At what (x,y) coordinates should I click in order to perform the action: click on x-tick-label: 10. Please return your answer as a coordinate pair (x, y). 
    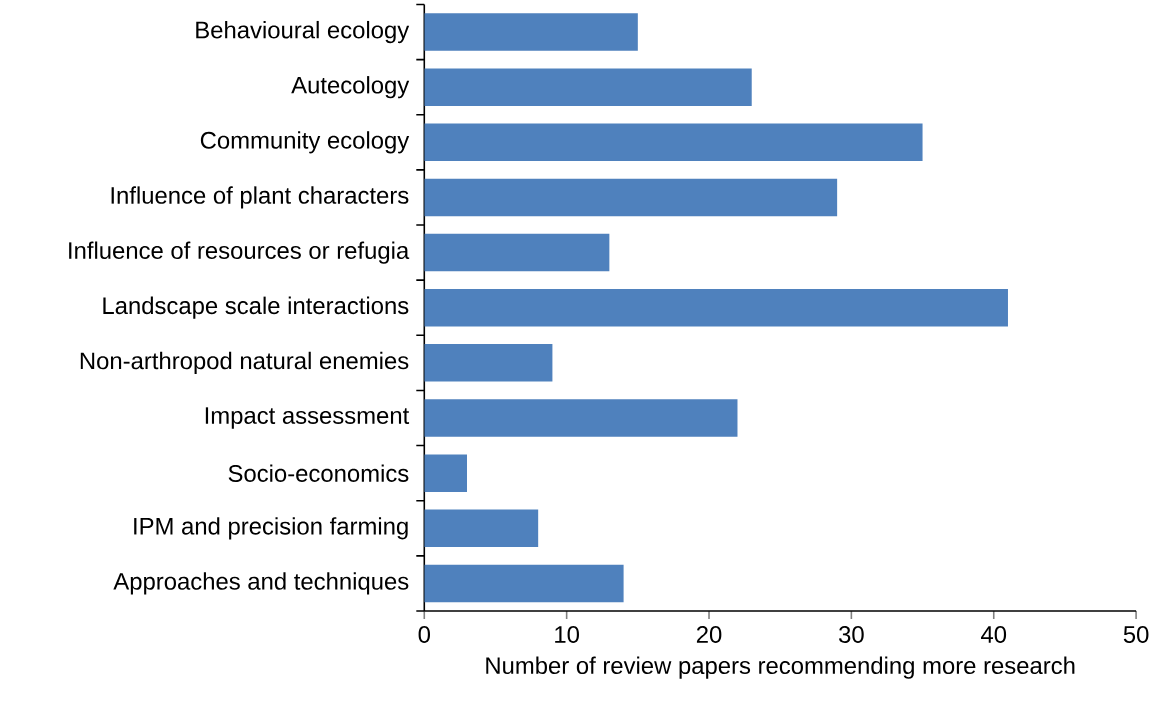
    Looking at the image, I should click on (567, 634).